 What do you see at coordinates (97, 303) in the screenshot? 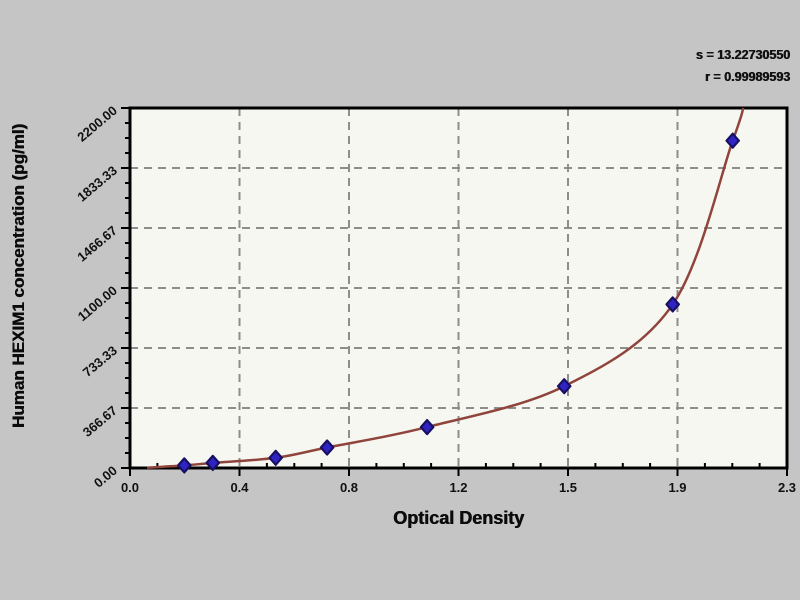
I see `y-tick-label: 1100.00` at bounding box center [97, 303].